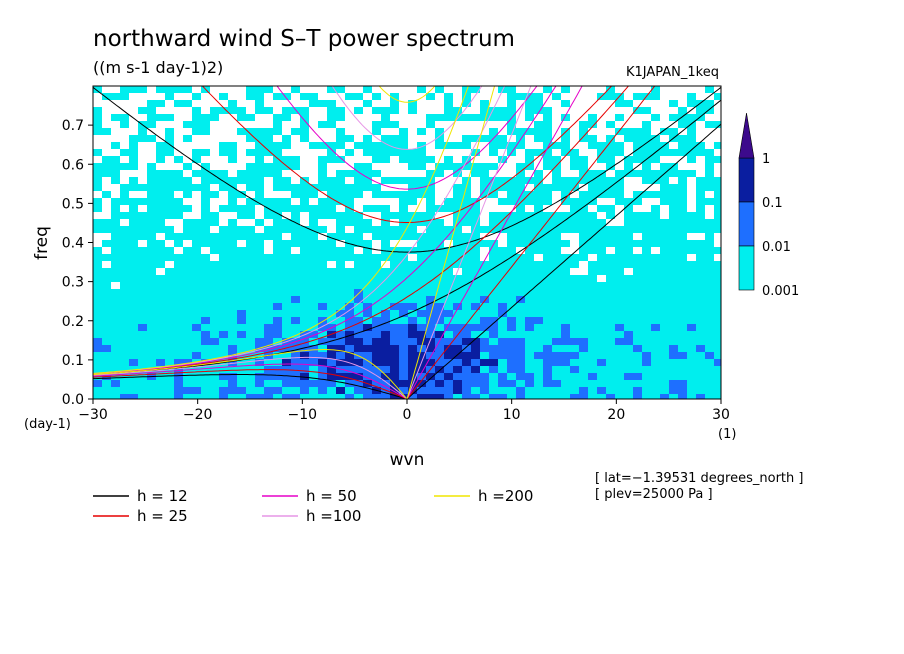  I want to click on x-tick-label: 30, so click(721, 415).